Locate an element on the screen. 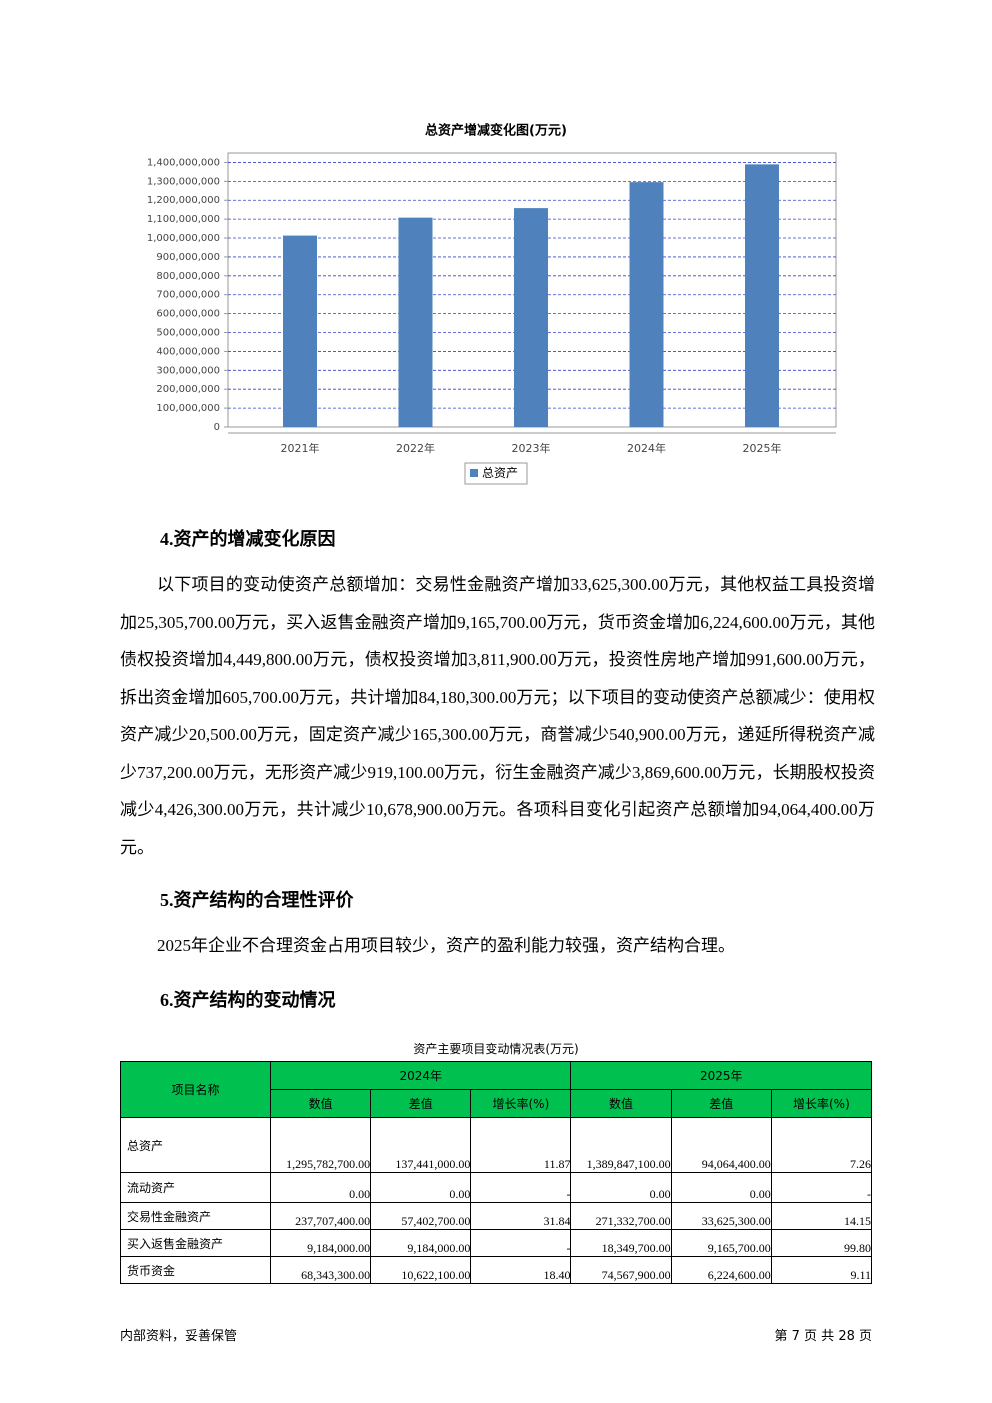 The height and width of the screenshot is (1403, 992). chart-title: 总资产增减变化图(万元) is located at coordinates (496, 131).